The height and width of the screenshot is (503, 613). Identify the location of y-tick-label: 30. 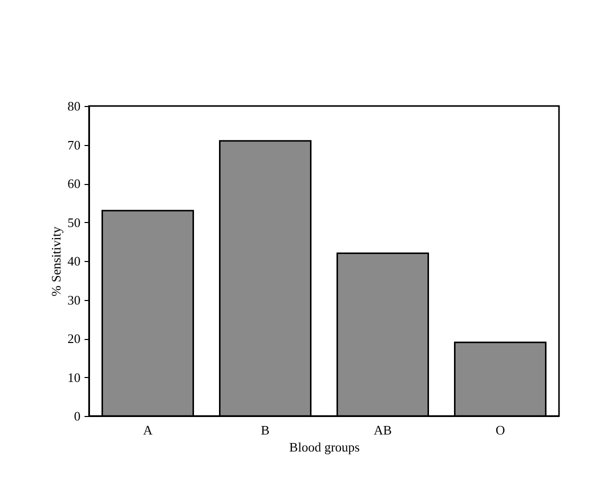
(74, 300).